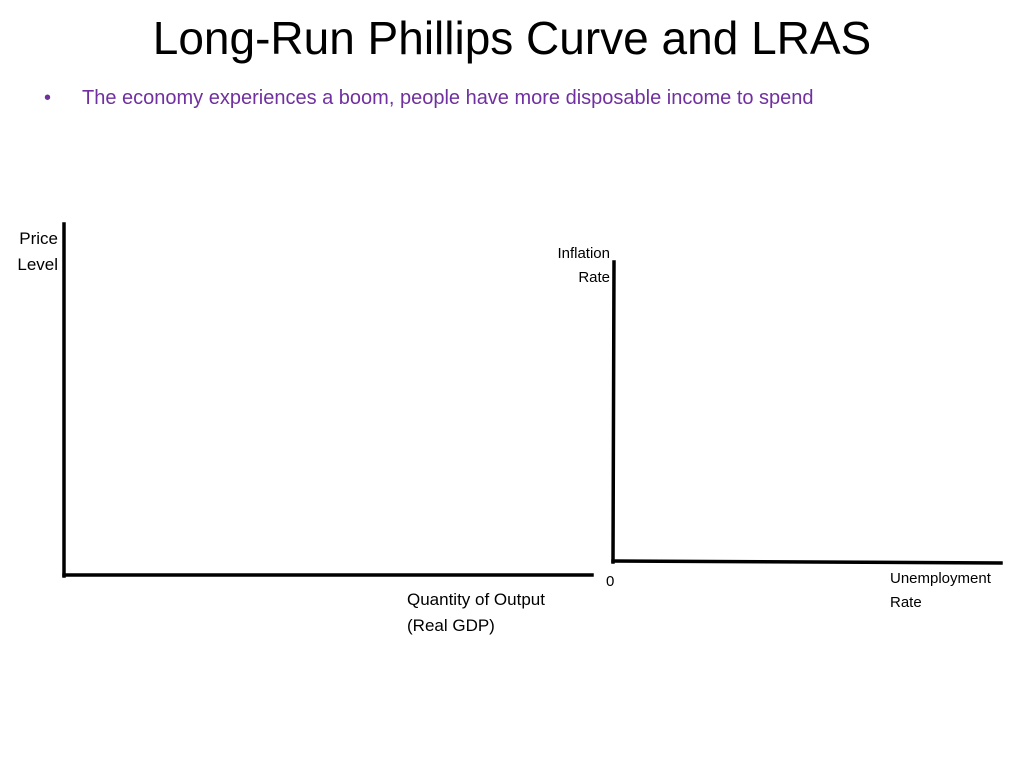 This screenshot has width=1024, height=768. Describe the element at coordinates (37, 264) in the screenshot. I see `price-level-label-line-2: Level` at that location.